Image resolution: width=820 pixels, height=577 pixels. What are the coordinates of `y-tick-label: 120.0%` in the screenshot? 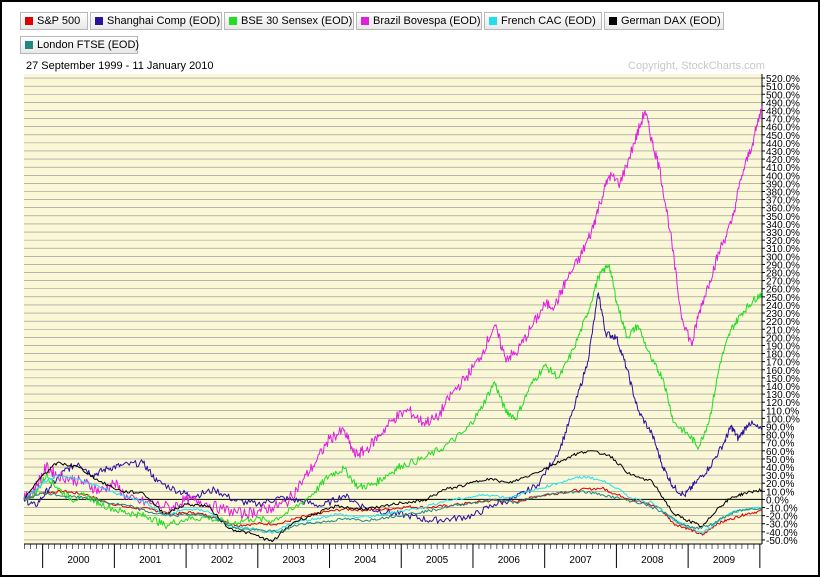 It's located at (783, 403).